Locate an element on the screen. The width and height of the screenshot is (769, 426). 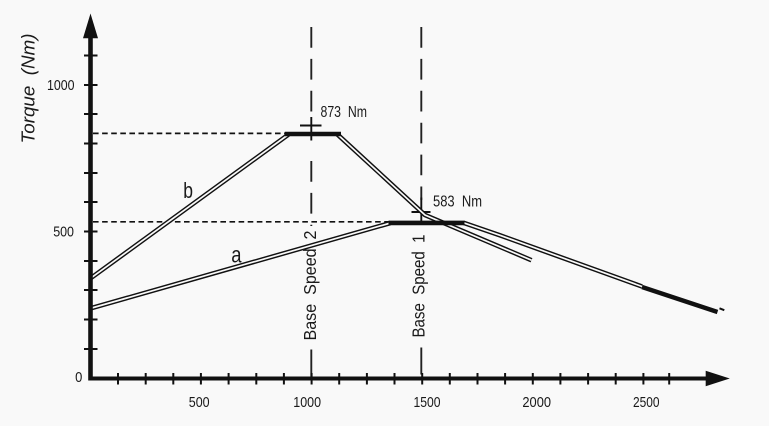
svg-text: 2500 is located at coordinates (646, 402).